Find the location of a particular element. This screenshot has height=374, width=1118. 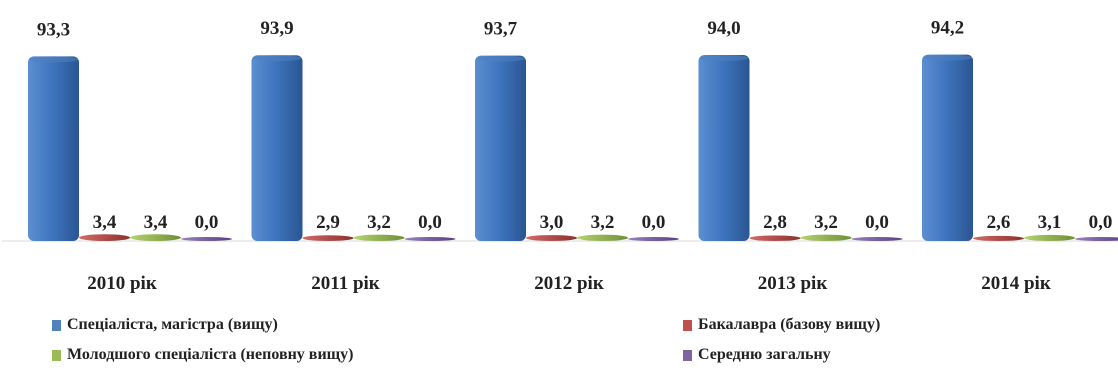

data-label-2-1: 3,2 is located at coordinates (379, 222).